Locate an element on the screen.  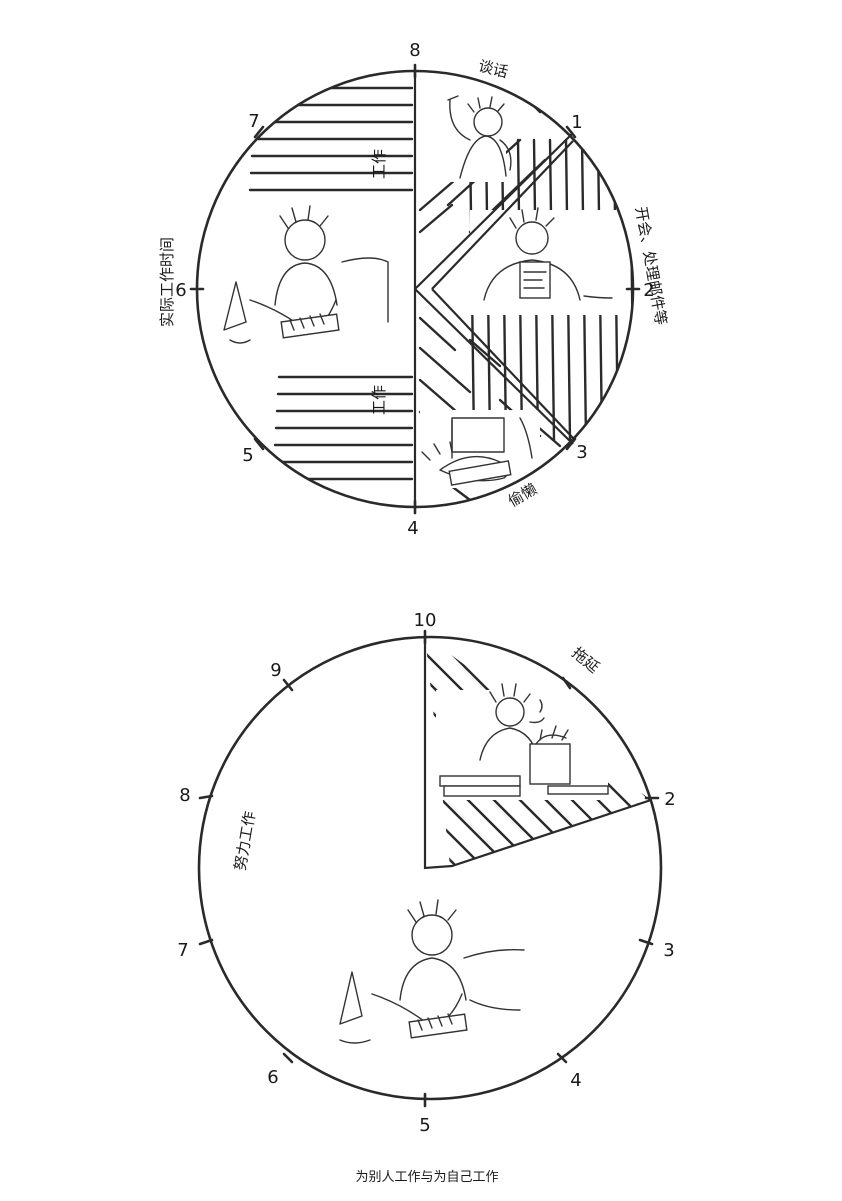
top-tick-label-2: 2 is located at coordinates (648, 290).